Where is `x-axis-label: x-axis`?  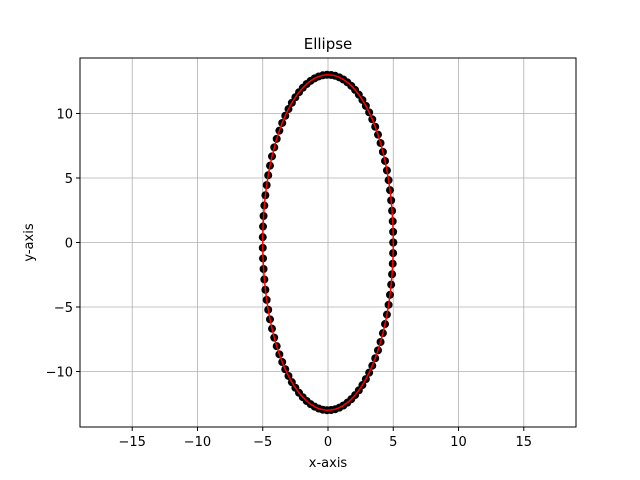 x-axis-label: x-axis is located at coordinates (328, 463).